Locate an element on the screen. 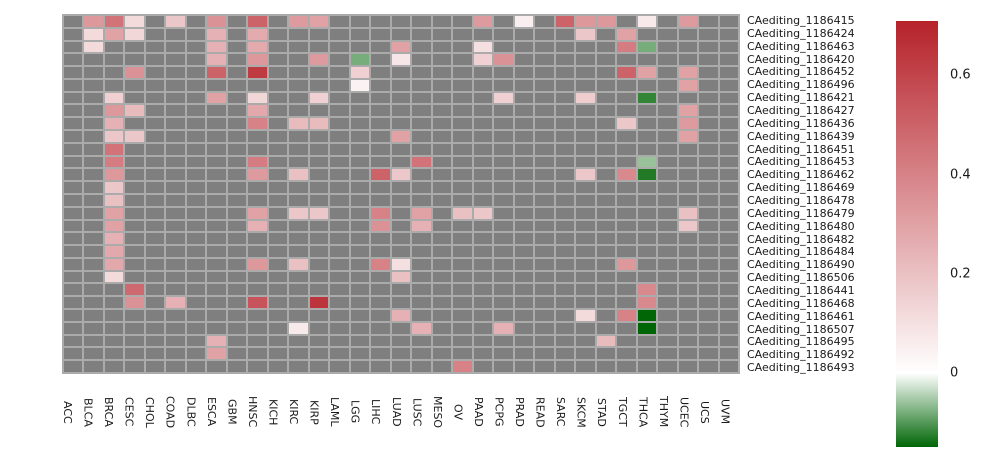  row-label: CAediting_1186495 is located at coordinates (801, 342).